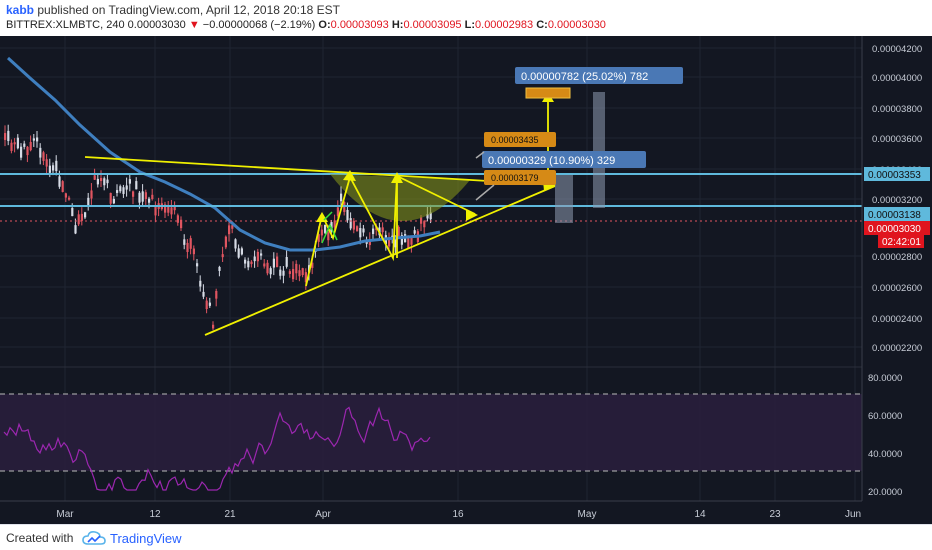 The width and height of the screenshot is (932, 550). I want to click on close-label: C:, so click(542, 25).